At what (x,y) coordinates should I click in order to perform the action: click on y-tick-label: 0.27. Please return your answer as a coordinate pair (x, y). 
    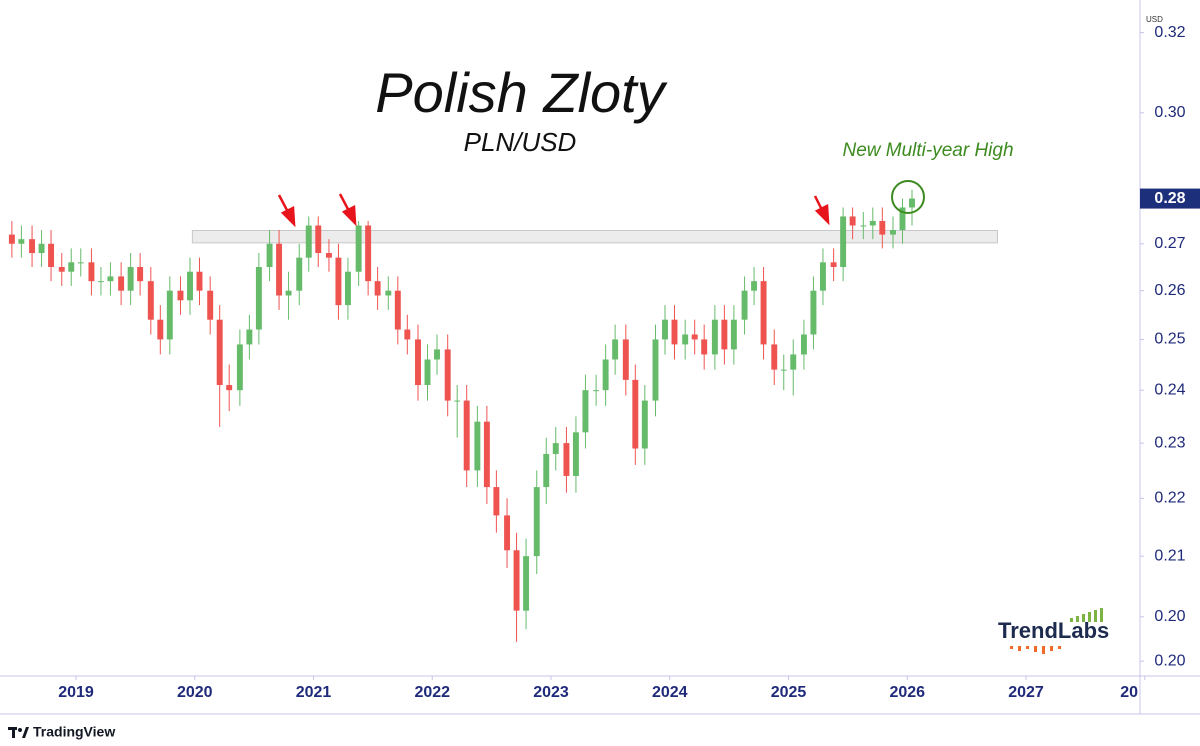
    Looking at the image, I should click on (1169, 243).